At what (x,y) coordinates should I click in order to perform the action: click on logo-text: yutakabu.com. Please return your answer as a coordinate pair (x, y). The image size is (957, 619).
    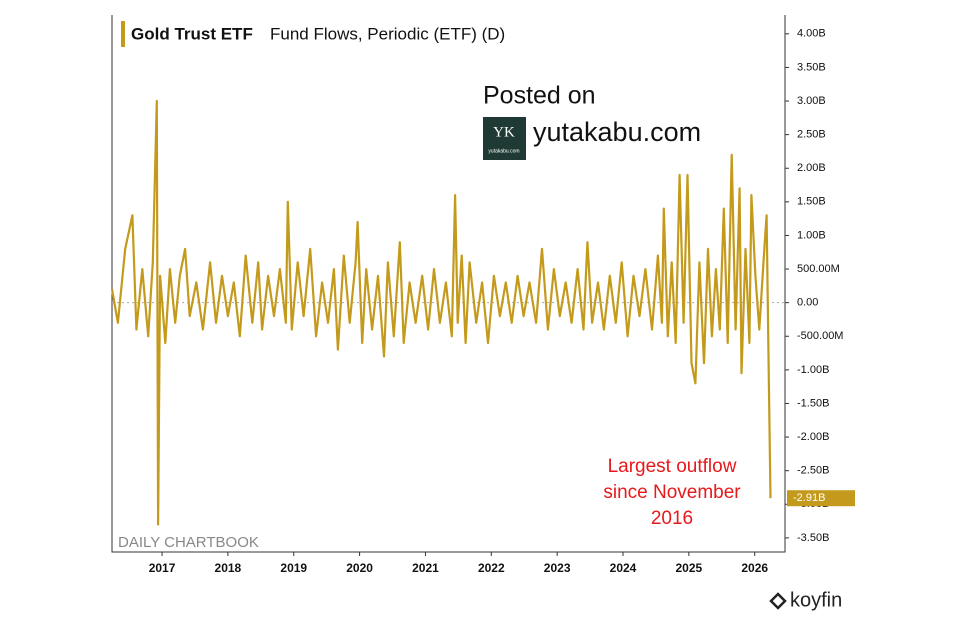
    Looking at the image, I should click on (503, 151).